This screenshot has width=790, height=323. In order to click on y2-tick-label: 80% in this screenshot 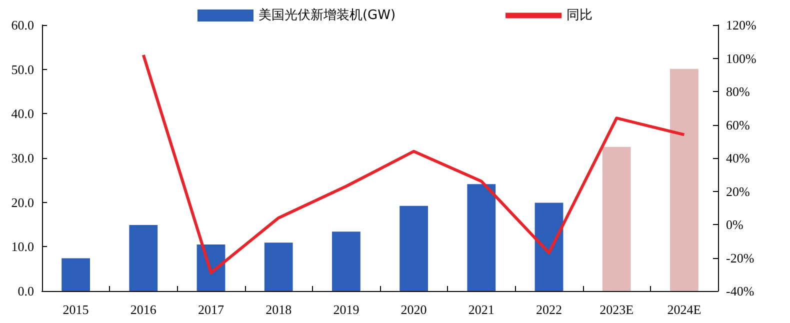, I will do `click(738, 91)`.